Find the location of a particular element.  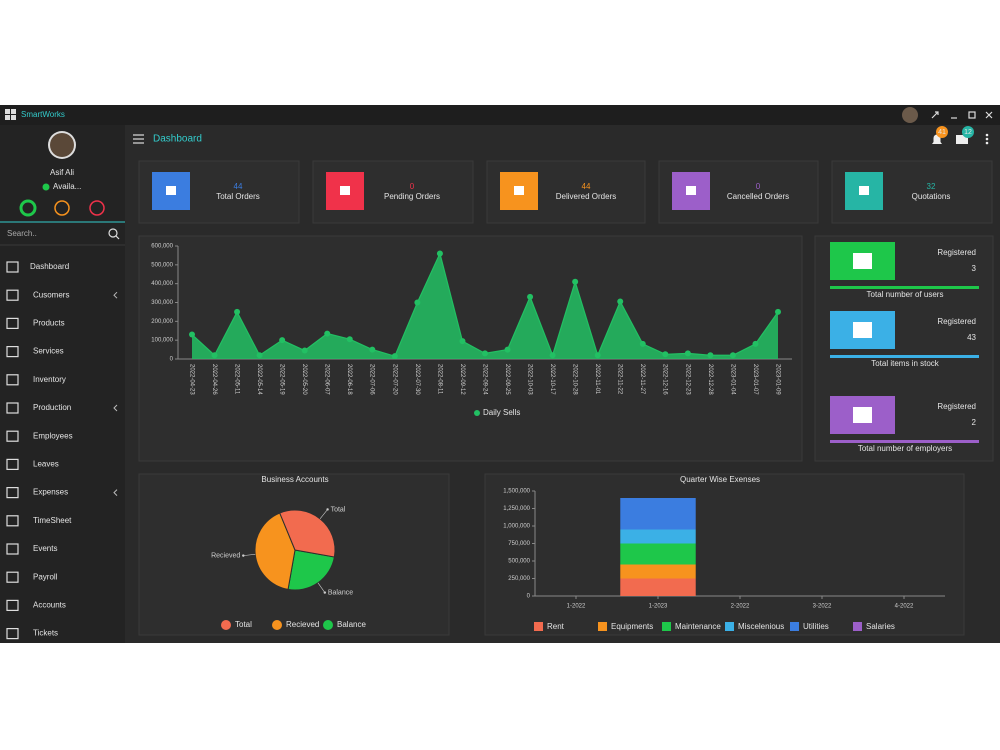

status-available is located at coordinates (28, 208).